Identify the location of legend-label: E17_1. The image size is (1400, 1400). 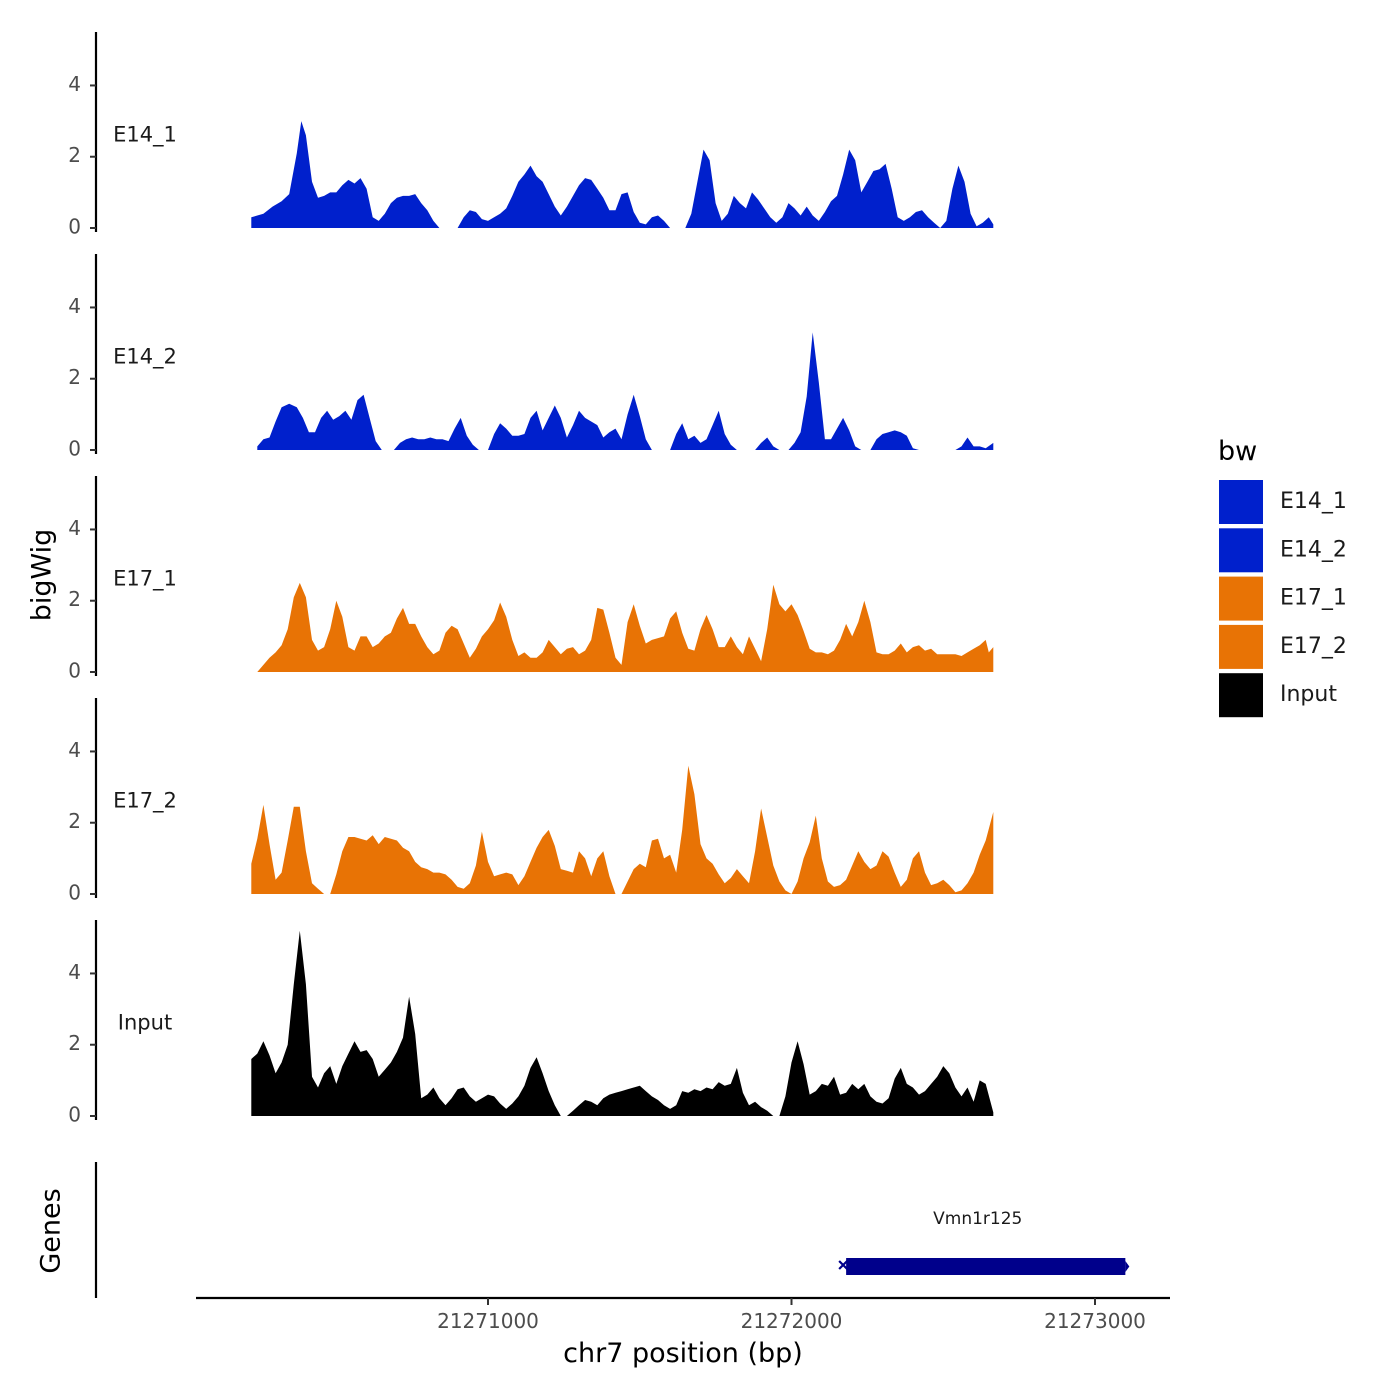
(1313, 598).